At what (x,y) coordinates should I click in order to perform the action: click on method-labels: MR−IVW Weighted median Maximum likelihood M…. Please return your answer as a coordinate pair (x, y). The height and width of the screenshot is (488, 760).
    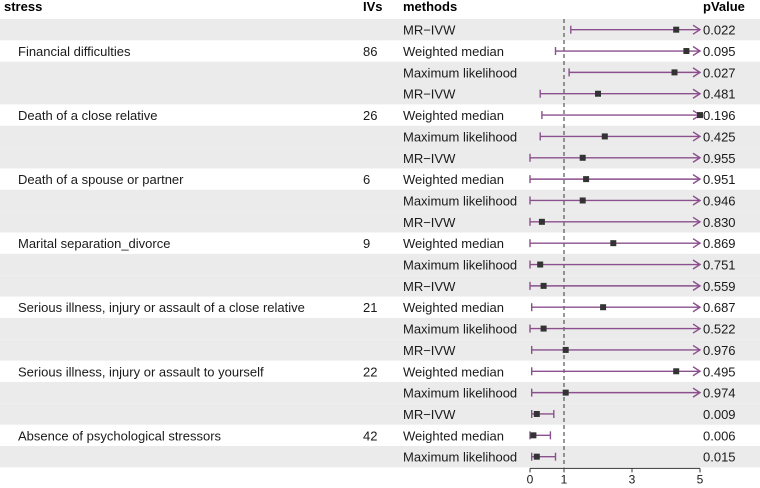
    Looking at the image, I should click on (460, 244).